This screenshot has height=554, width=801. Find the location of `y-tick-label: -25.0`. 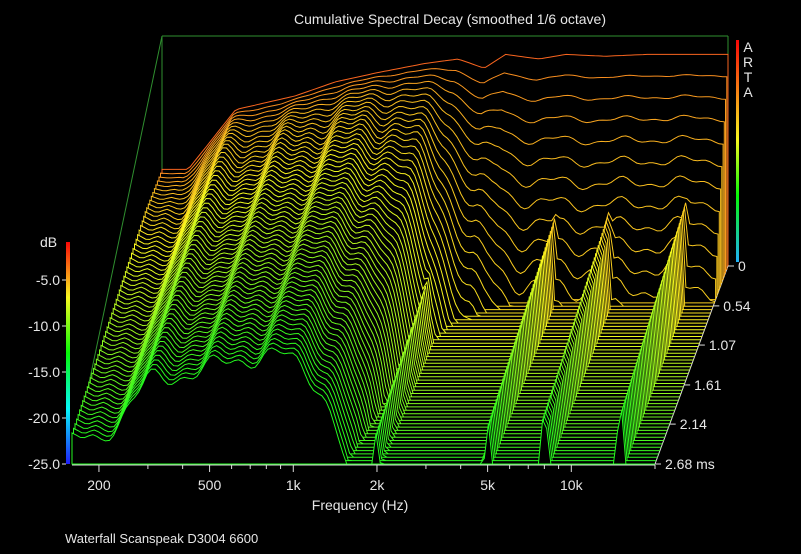

y-tick-label: -25.0 is located at coordinates (44, 464).